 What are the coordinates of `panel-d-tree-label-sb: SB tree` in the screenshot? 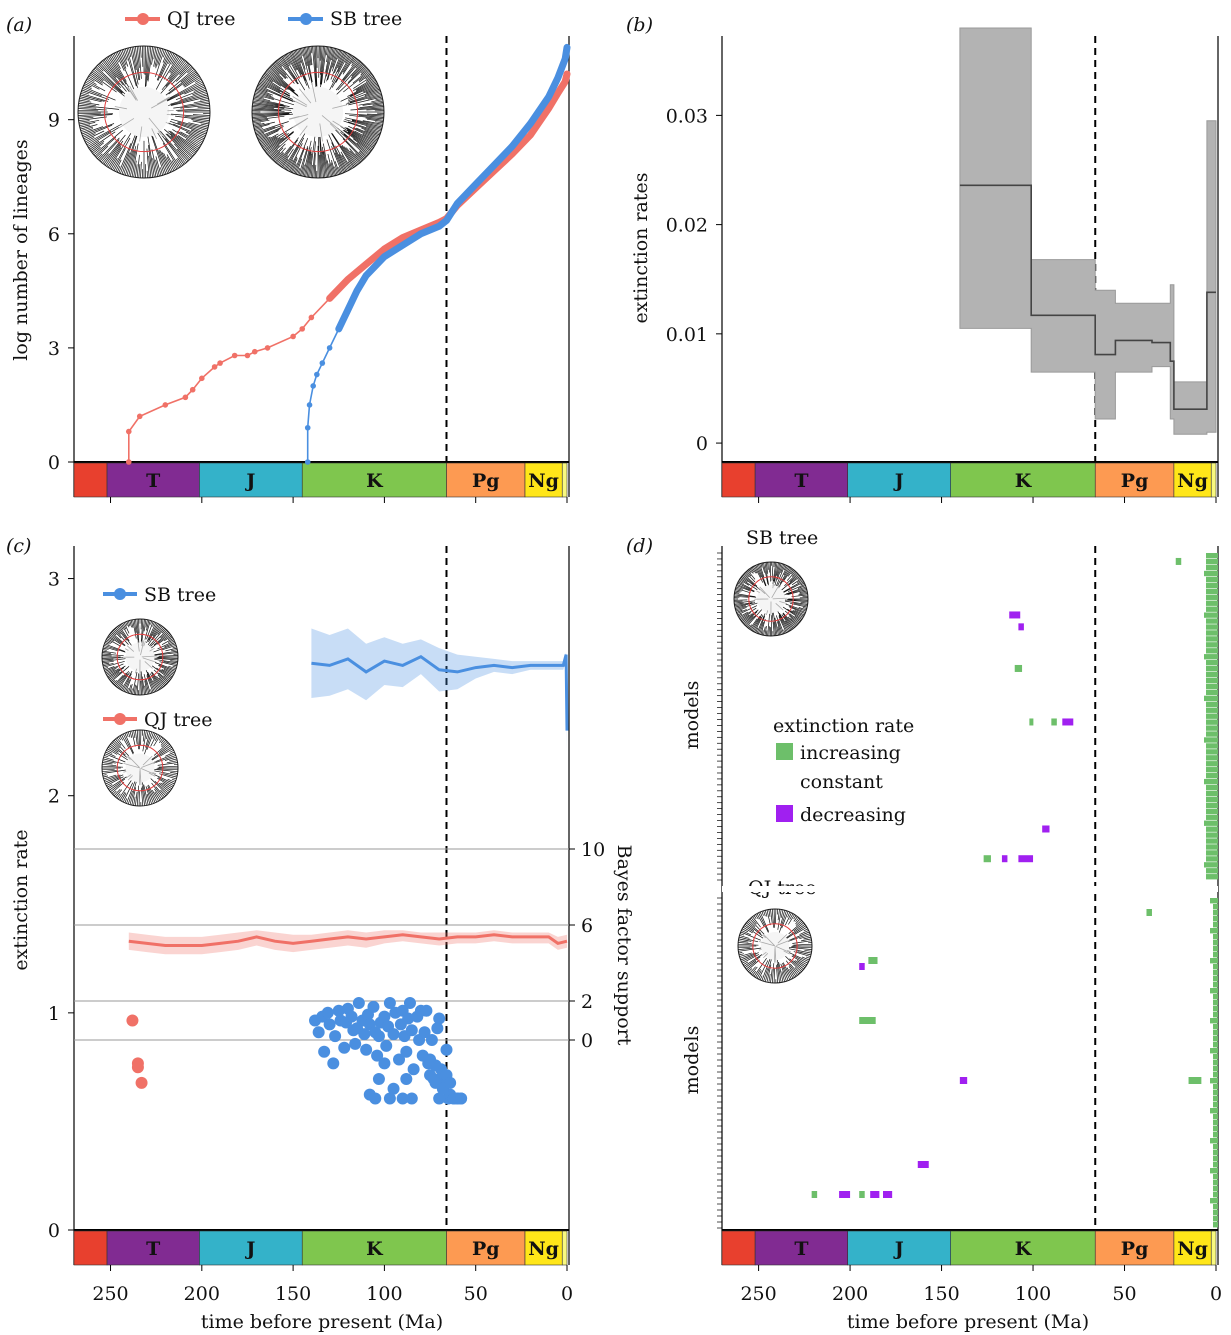 It's located at (782, 538).